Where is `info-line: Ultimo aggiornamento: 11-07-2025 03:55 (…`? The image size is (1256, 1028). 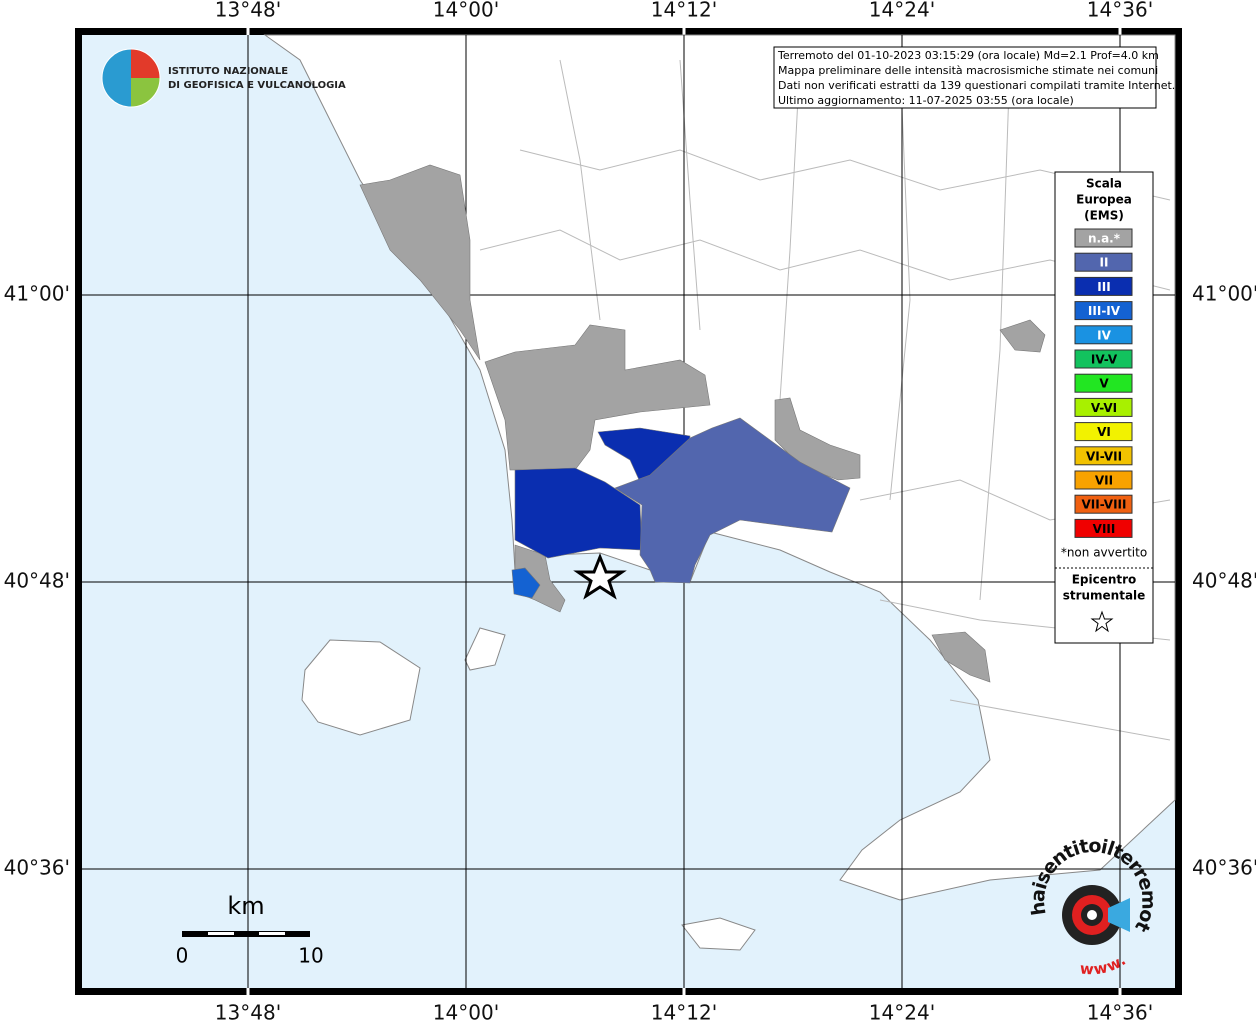
info-line: Ultimo aggiornamento: 11-07-2025 03:55 (… is located at coordinates (926, 100).